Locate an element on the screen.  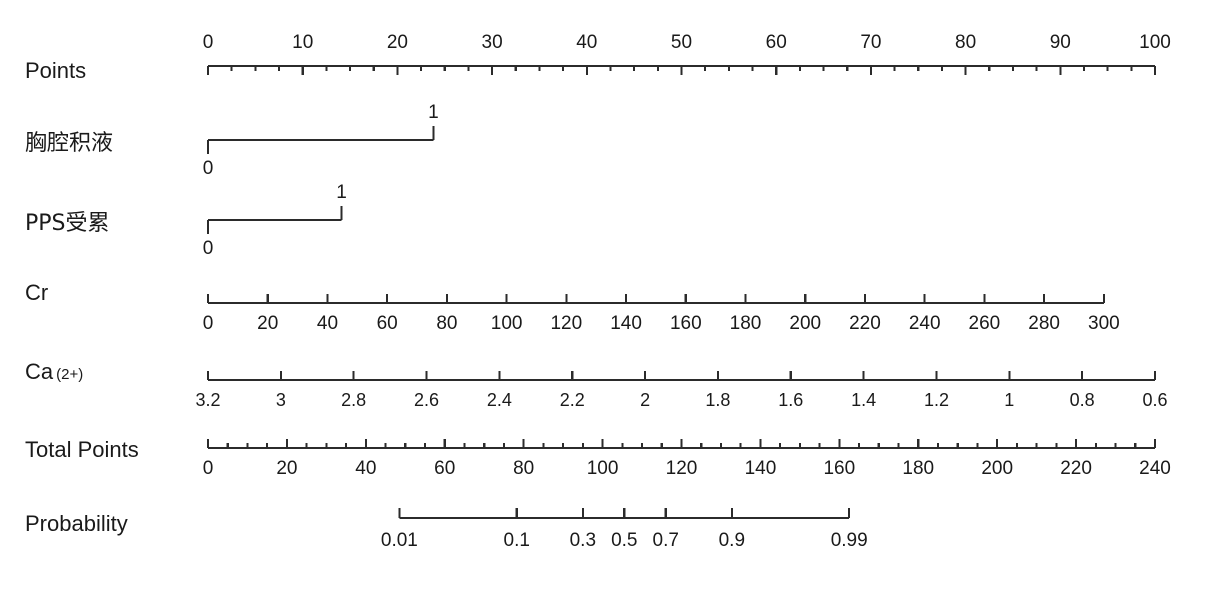
row-label-ca2: Ca (2+) is located at coordinates (54, 371).